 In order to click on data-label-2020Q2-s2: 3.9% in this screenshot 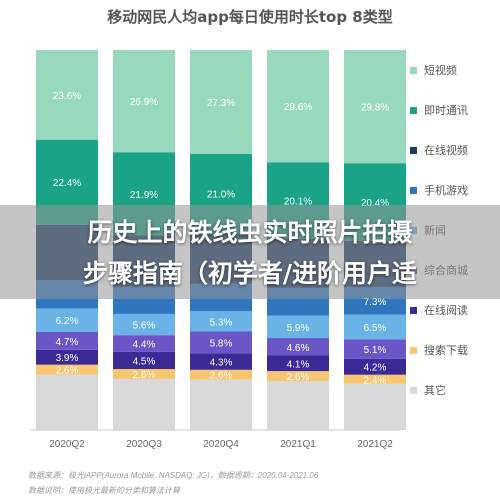, I will do `click(67, 358)`.